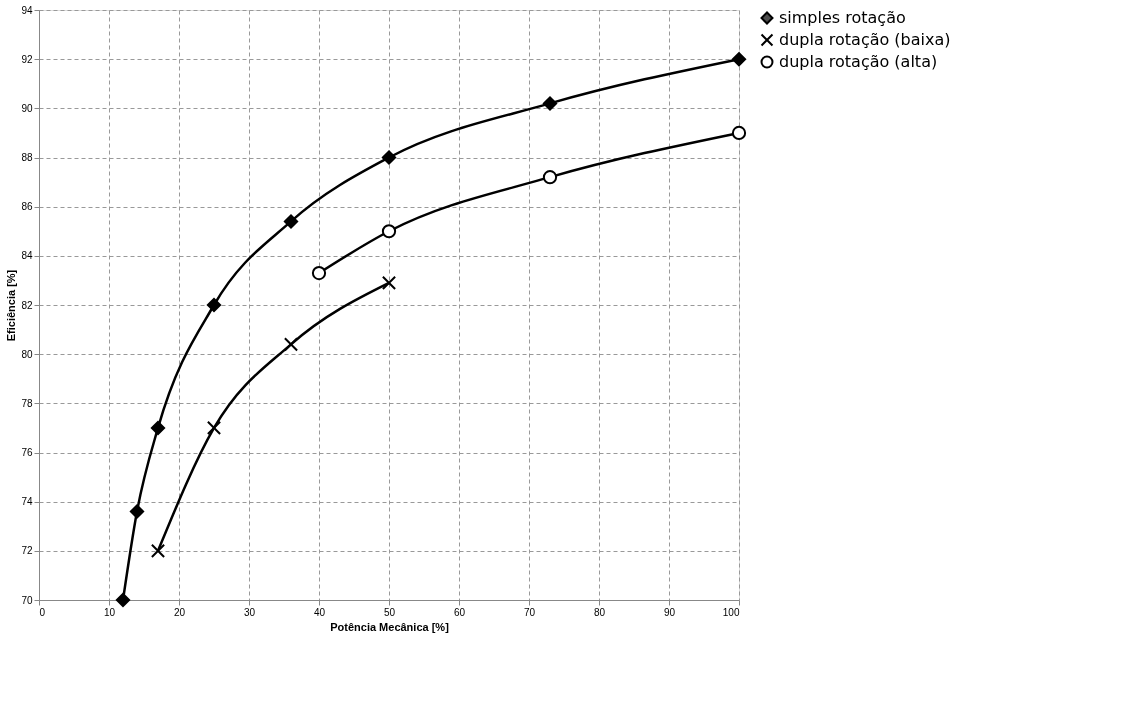  Describe the element at coordinates (389, 612) in the screenshot. I see `x-tick-label: 50` at that location.